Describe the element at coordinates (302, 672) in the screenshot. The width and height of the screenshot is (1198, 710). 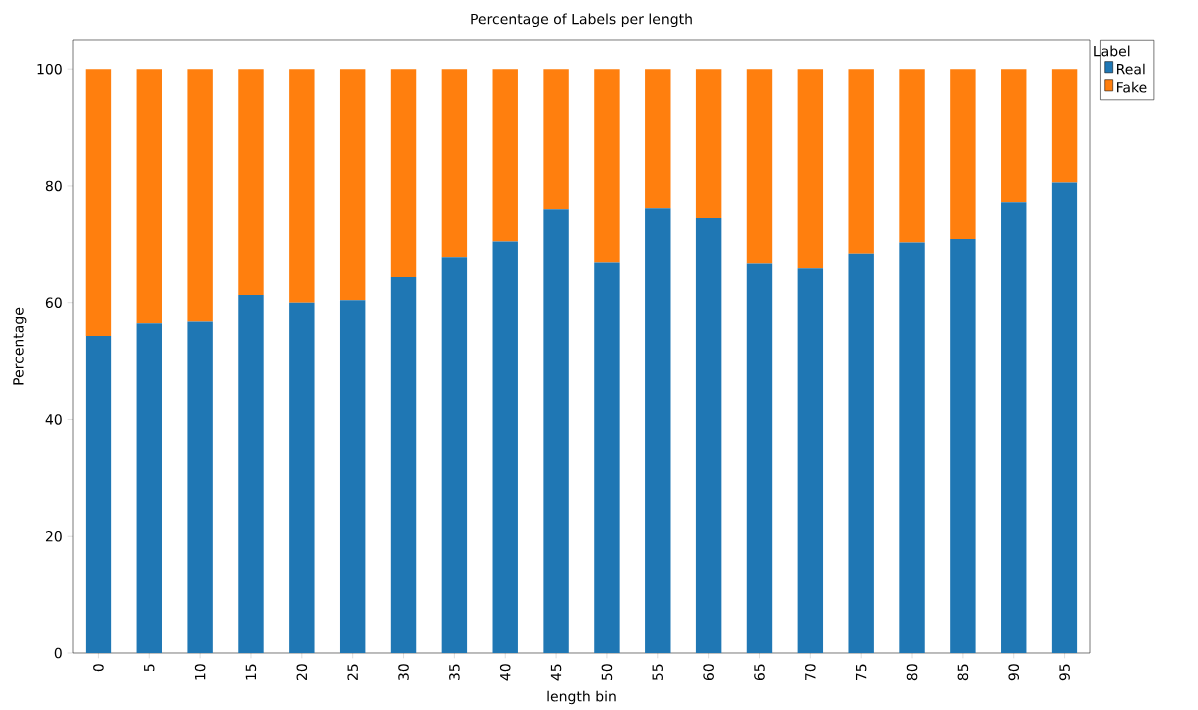
I see `x-tick-label: 20` at that location.